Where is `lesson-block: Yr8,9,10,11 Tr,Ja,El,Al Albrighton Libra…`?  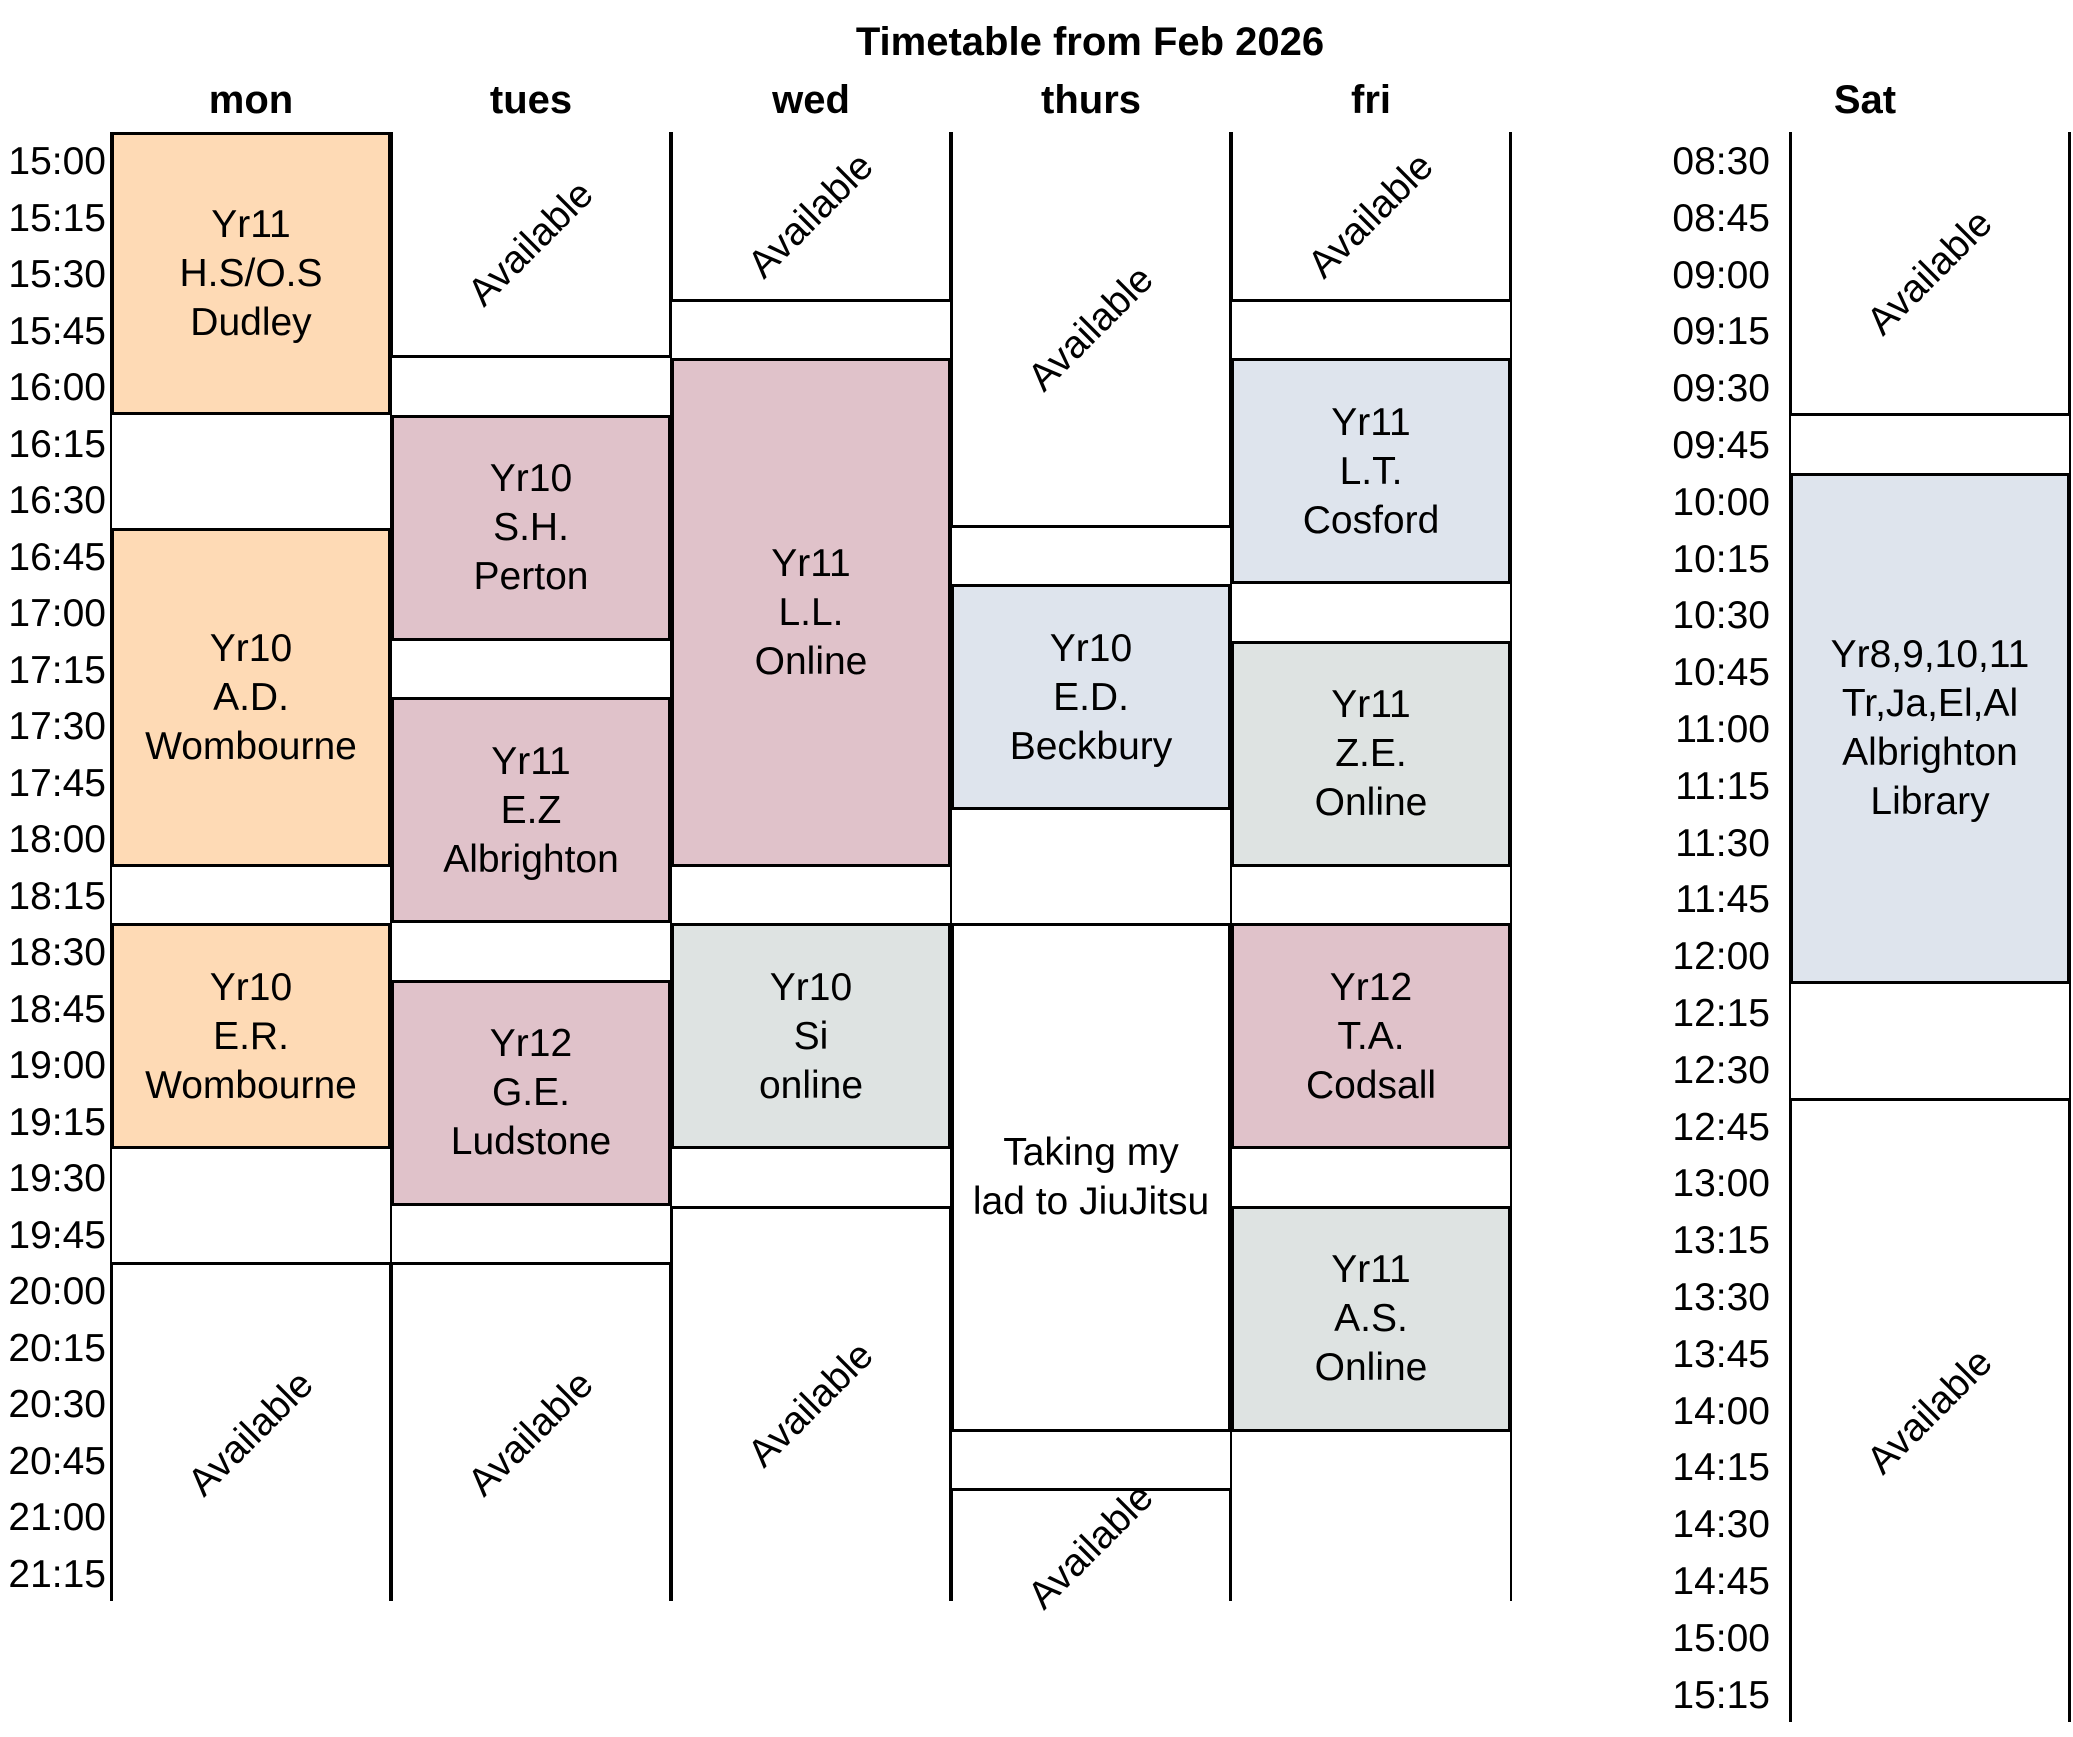
lesson-block: Yr8,9,10,11 Tr,Ja,El,Al Albrighton Libra… is located at coordinates (1930, 728).